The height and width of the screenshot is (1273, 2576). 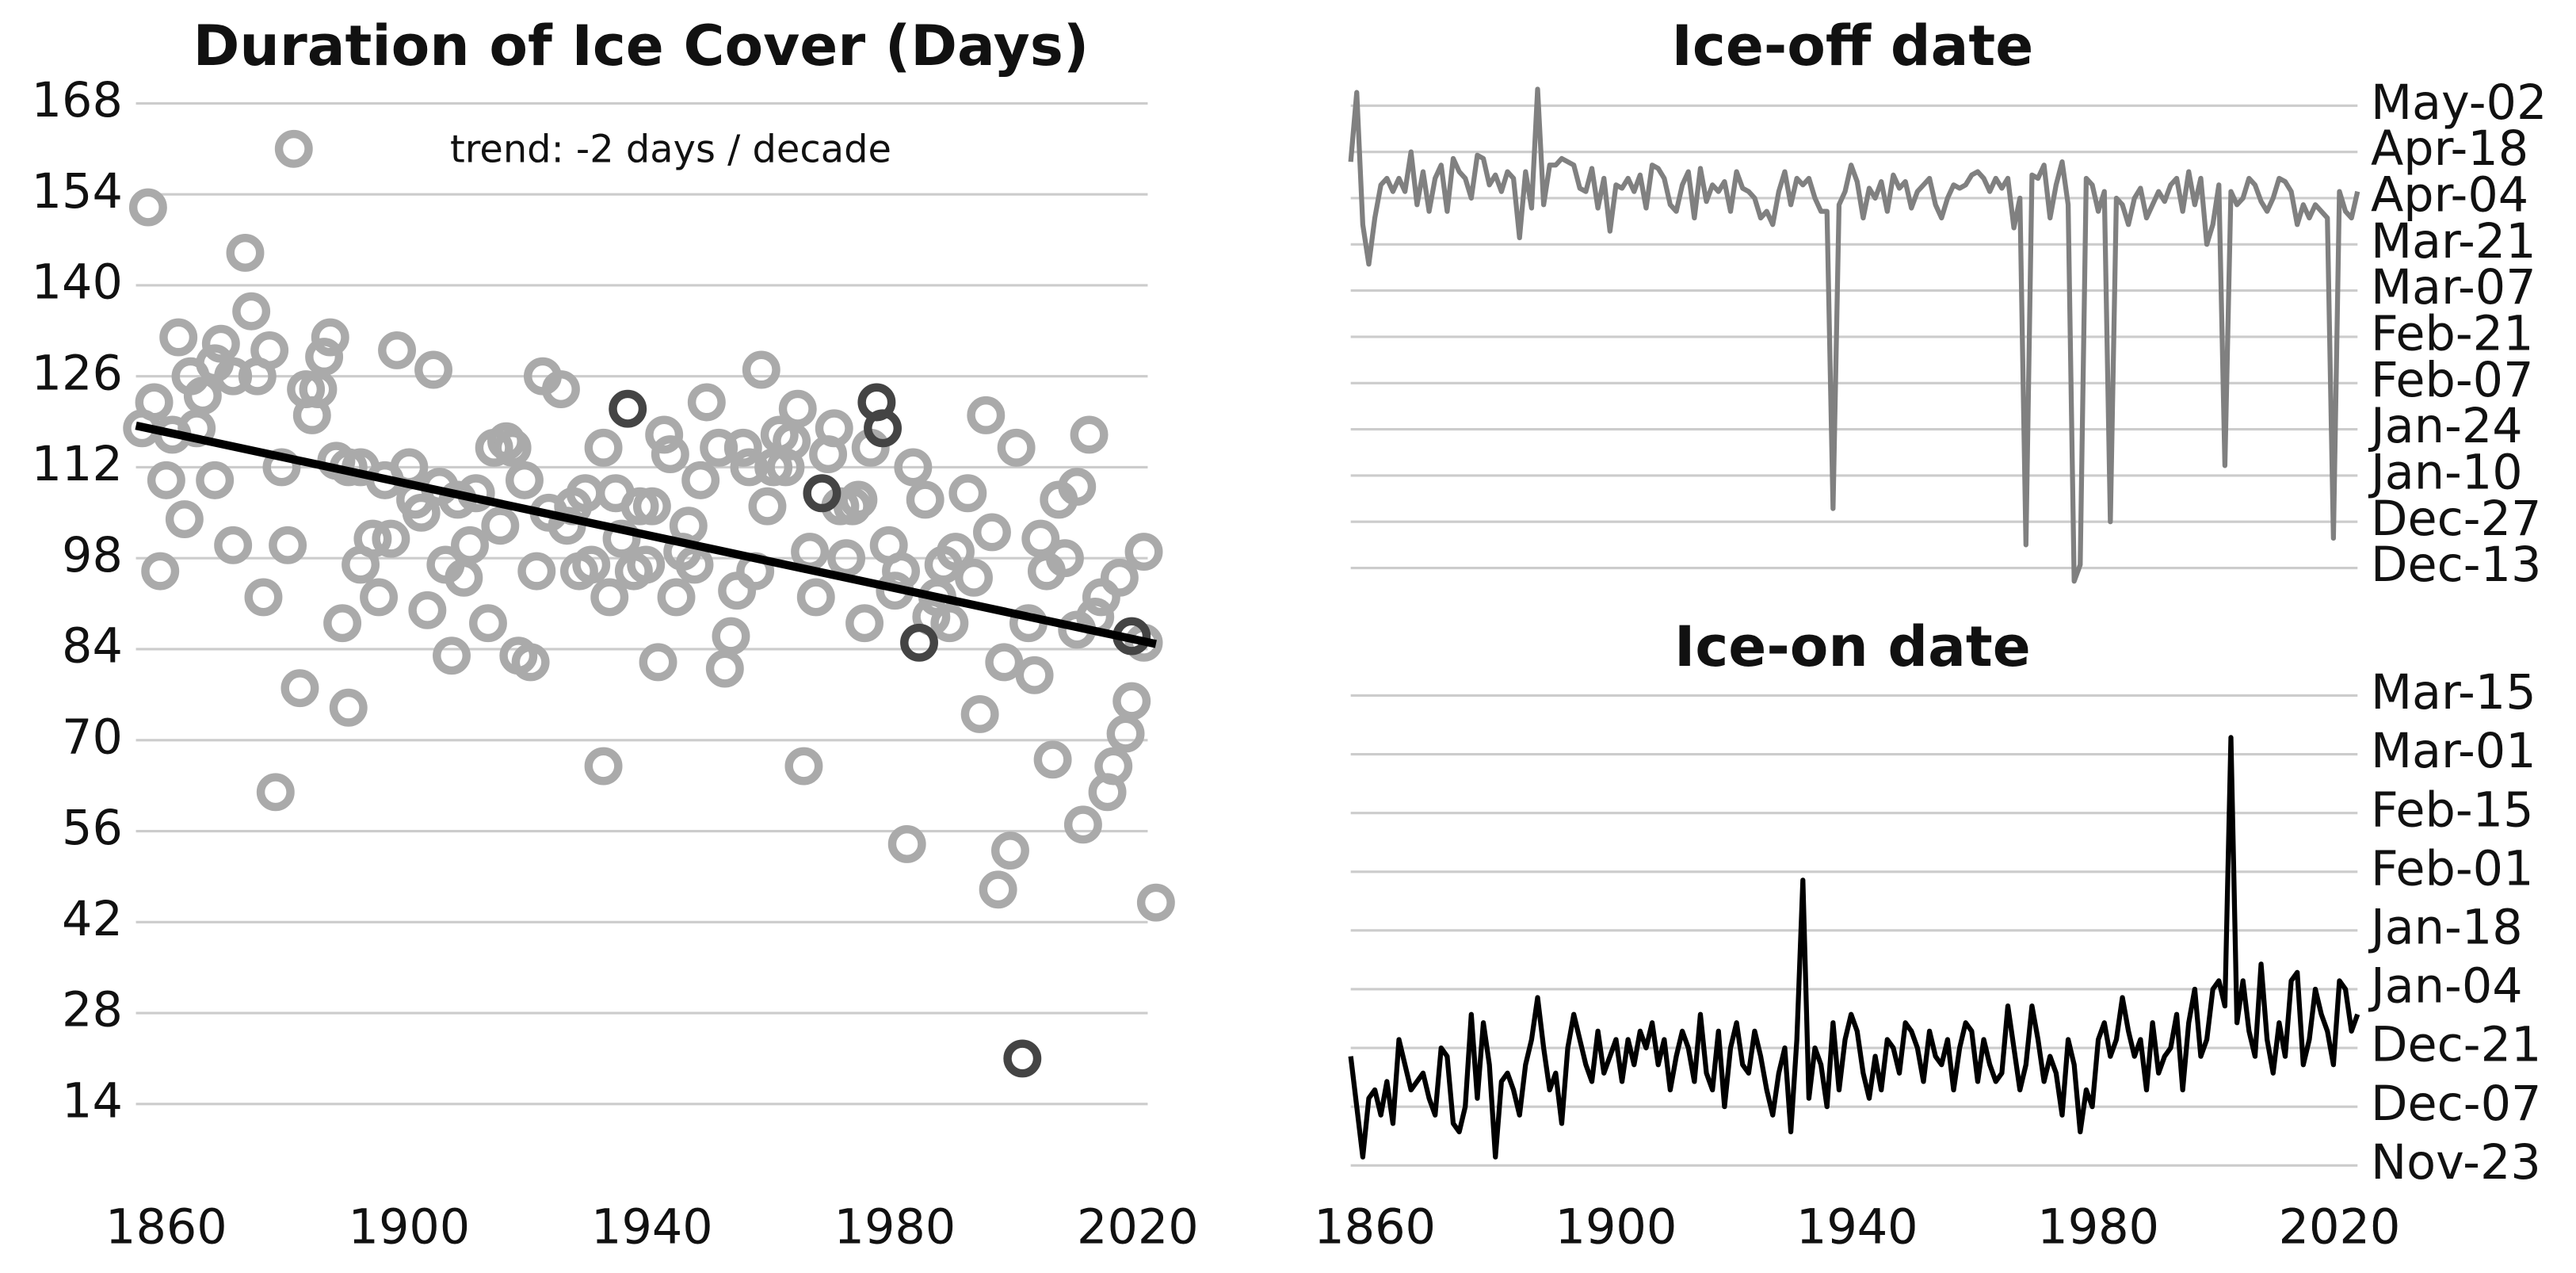 I want to click on y-tick-label: Feb-07, so click(x=2452, y=380).